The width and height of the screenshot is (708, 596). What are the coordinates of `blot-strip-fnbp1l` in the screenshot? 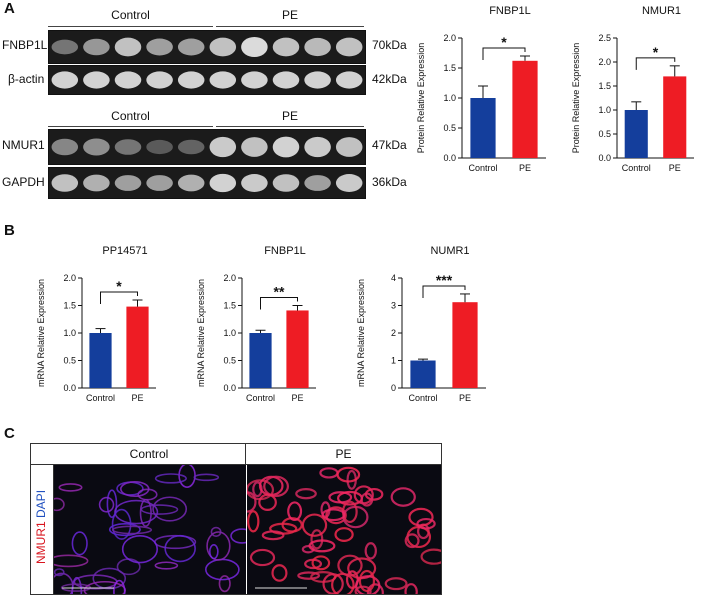 It's located at (207, 47).